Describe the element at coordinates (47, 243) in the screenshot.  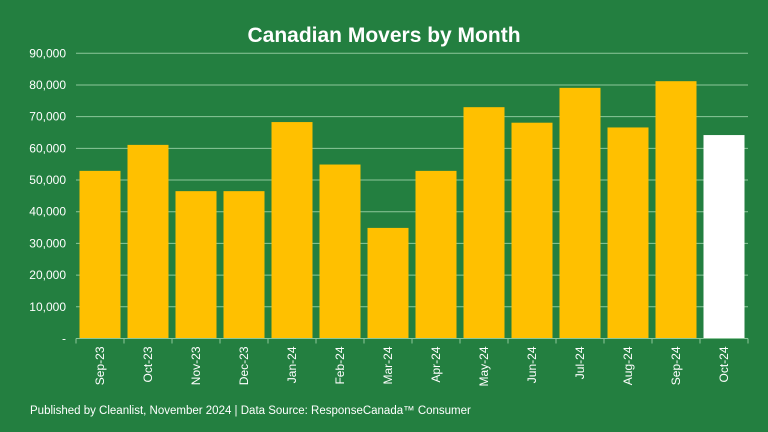
I see `y-tick-label: 30,000` at that location.